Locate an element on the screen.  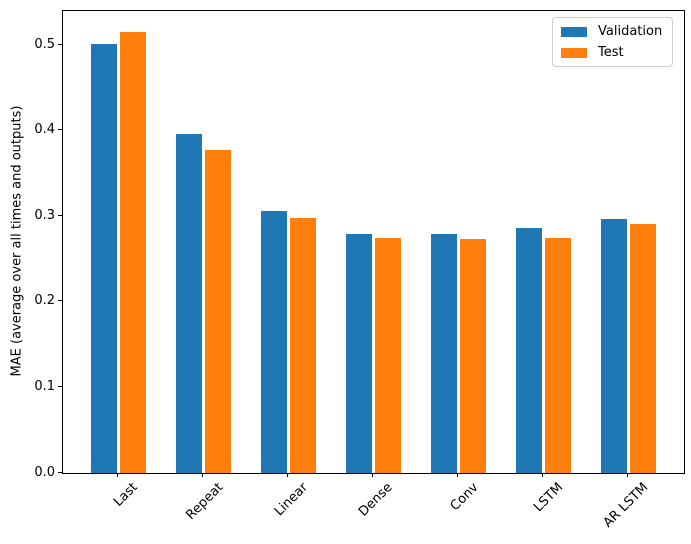
legend-item-test: Test is located at coordinates (611, 52).